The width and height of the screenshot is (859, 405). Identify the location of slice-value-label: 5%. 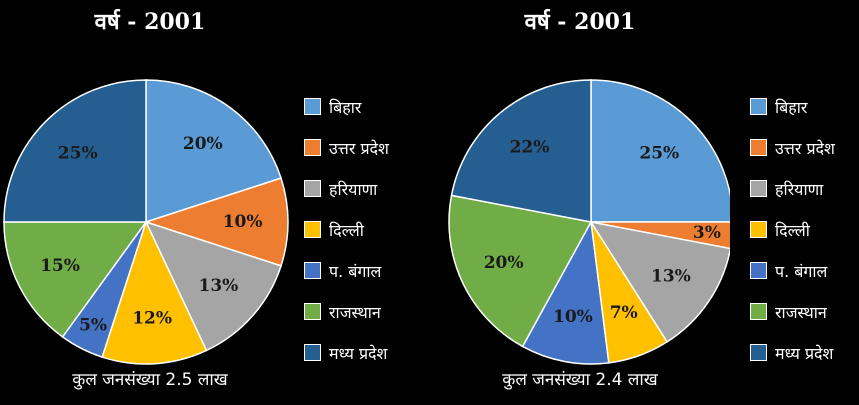
(93, 326).